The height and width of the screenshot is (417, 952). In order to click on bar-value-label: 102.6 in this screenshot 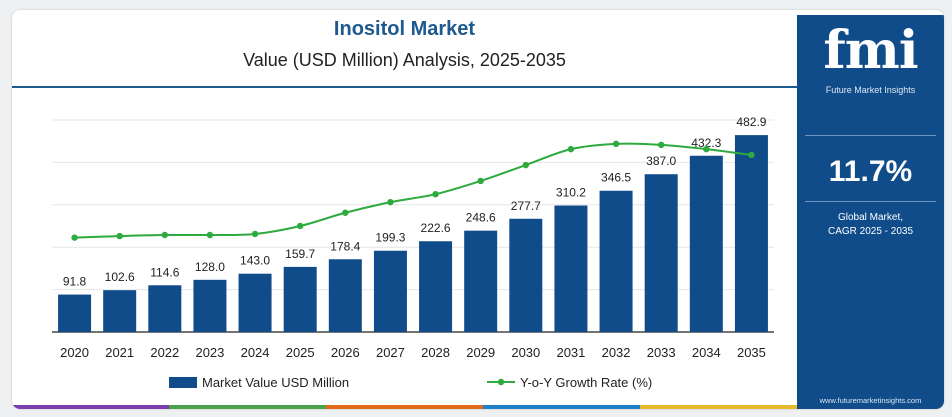, I will do `click(120, 277)`.